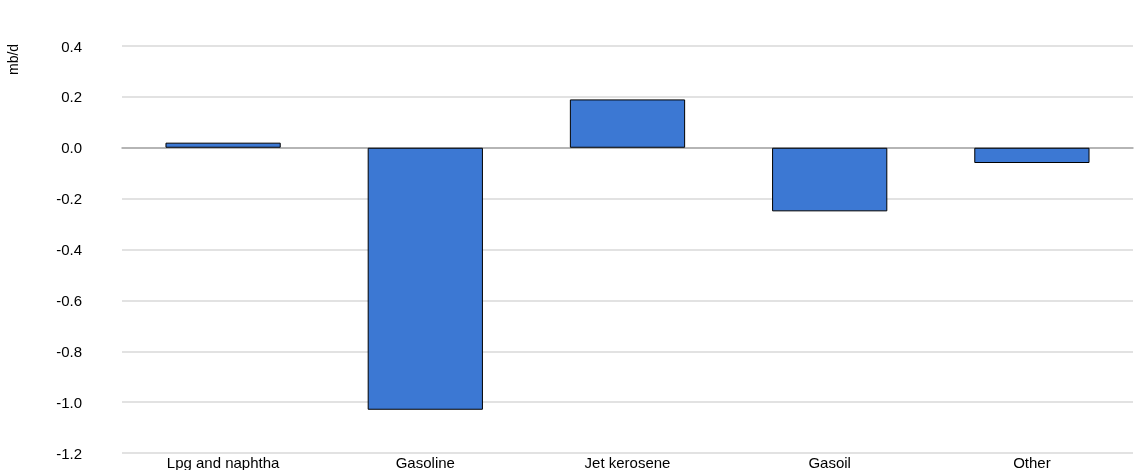  I want to click on y-tick-label: -1.0, so click(69, 402).